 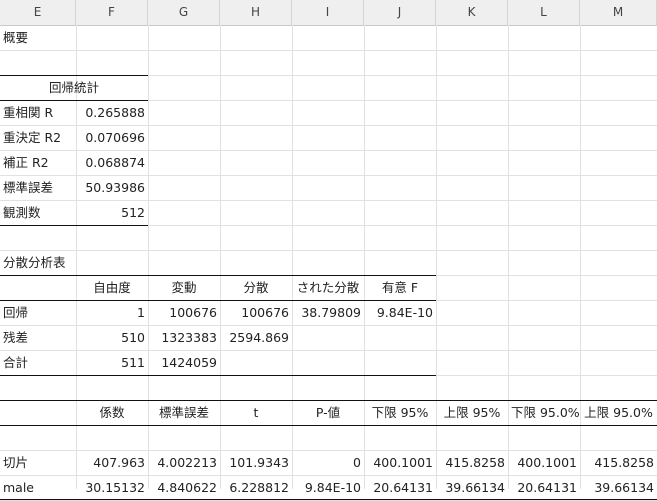 What do you see at coordinates (404, 312) in the screenshot?
I see `anova-cell: 9.84E-10` at bounding box center [404, 312].